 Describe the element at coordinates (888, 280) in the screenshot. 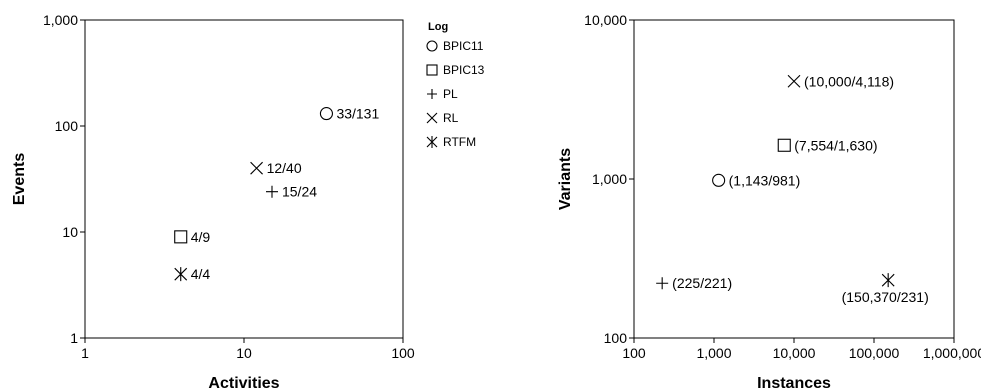

I see `chart-1-point-rtfm` at that location.